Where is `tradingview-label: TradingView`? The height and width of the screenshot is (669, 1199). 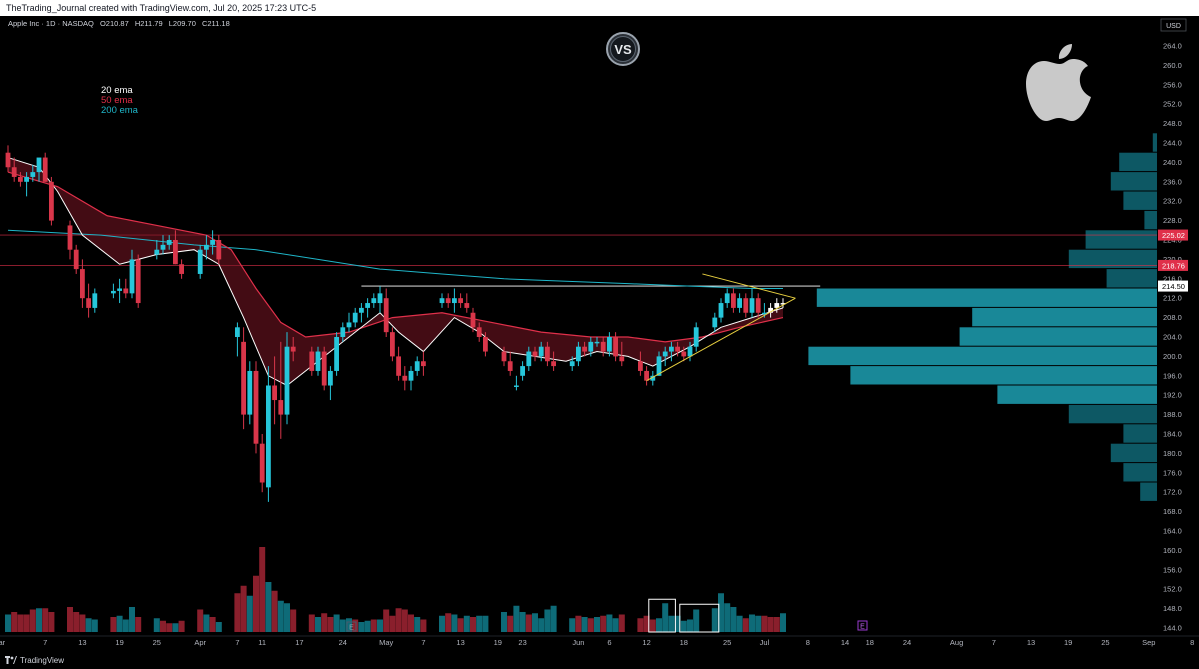 tradingview-label: TradingView is located at coordinates (42, 660).